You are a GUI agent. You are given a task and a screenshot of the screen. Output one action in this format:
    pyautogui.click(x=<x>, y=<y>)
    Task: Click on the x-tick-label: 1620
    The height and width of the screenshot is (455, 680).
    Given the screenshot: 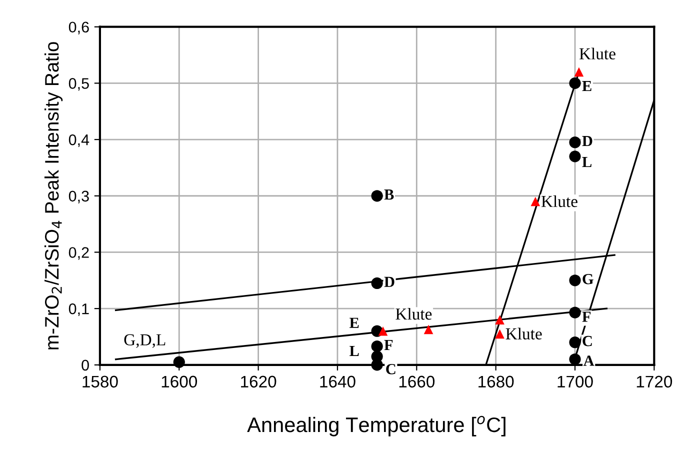 What is the action you would take?
    pyautogui.click(x=258, y=382)
    